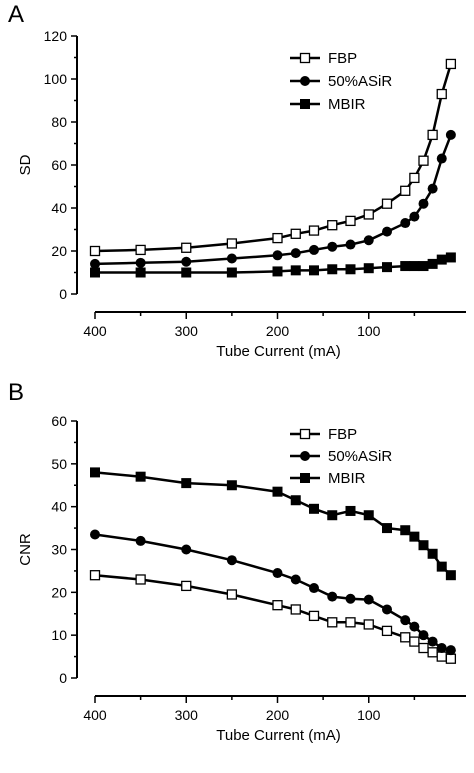 The height and width of the screenshot is (773, 474). I want to click on y-axis-title: SD, so click(25, 164).